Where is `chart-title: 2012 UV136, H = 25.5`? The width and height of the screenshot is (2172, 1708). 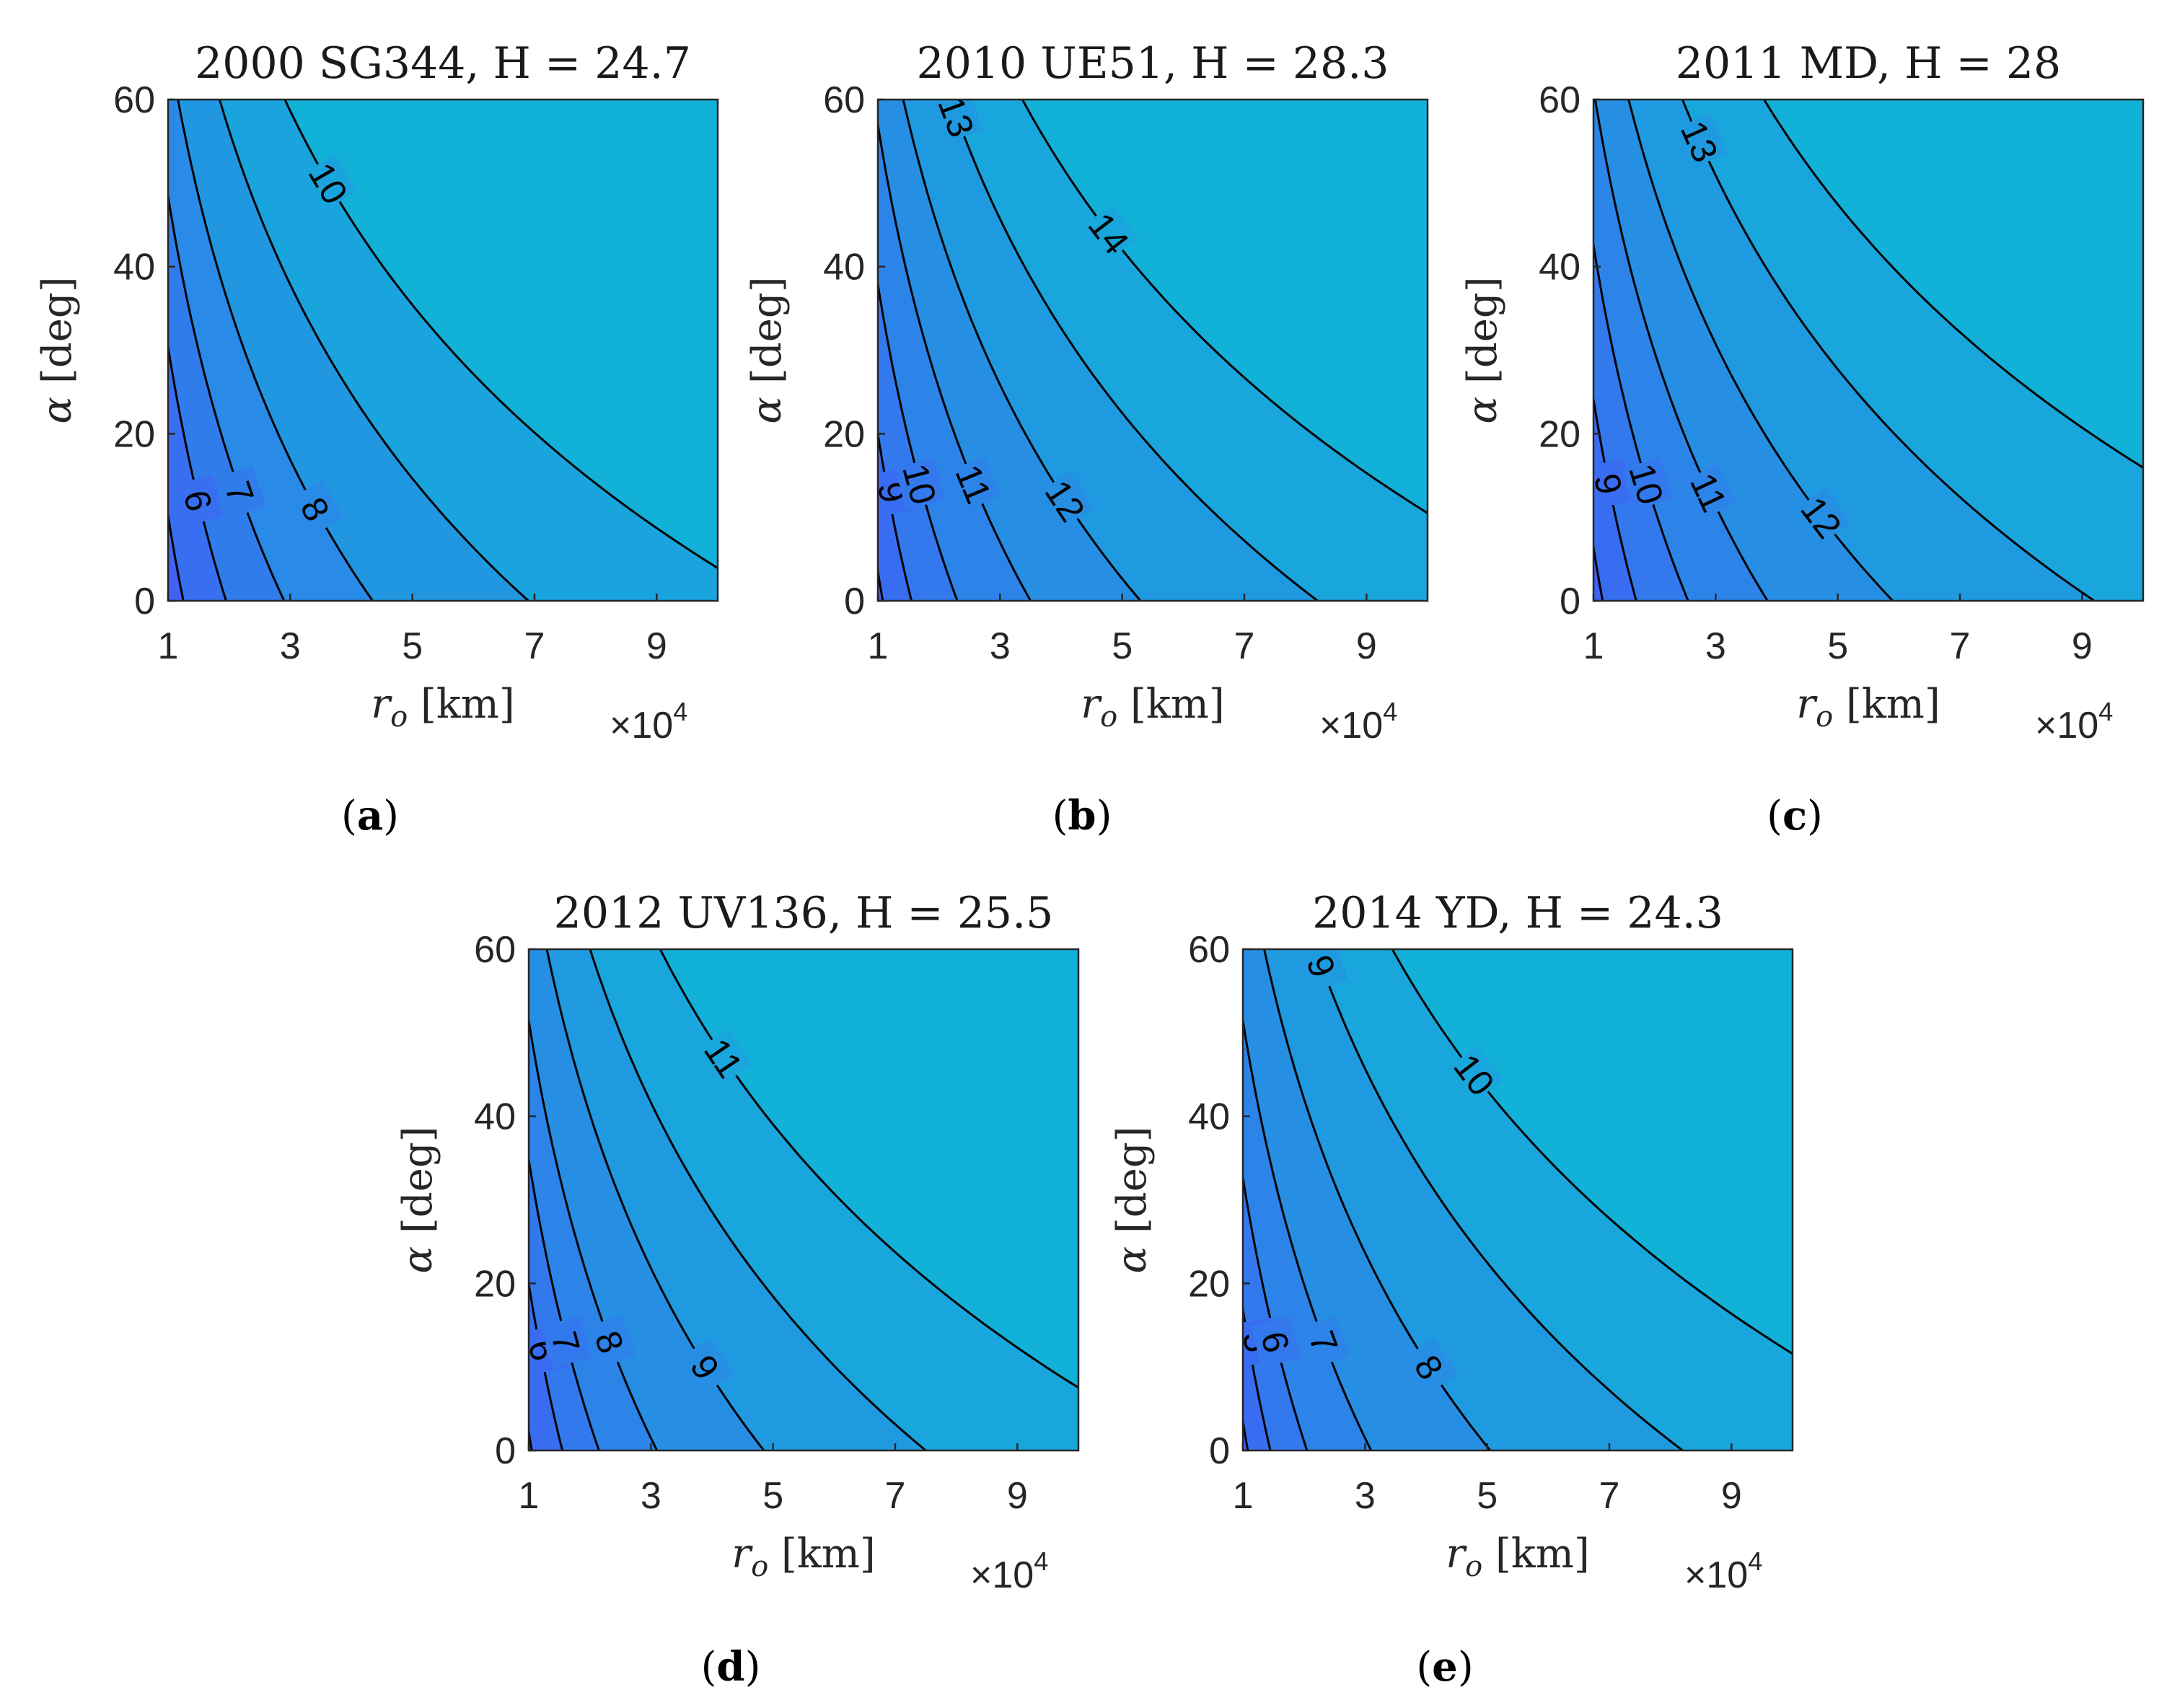 chart-title: 2012 UV136, H = 25.5 is located at coordinates (804, 913).